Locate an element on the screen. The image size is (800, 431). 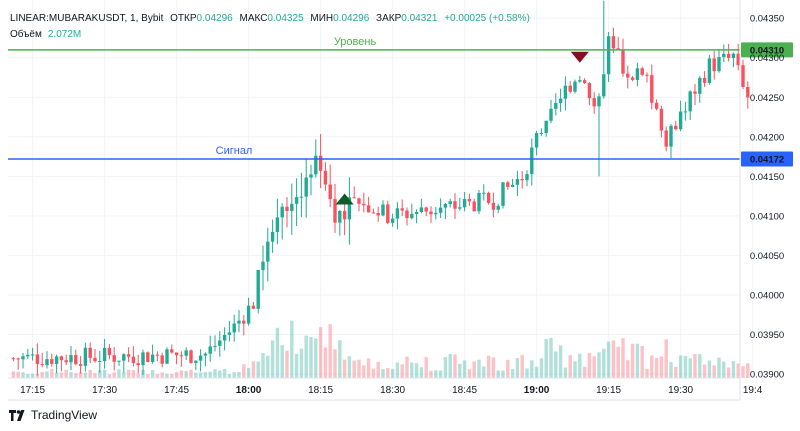
time-tick-label: 17:15 is located at coordinates (32, 390).